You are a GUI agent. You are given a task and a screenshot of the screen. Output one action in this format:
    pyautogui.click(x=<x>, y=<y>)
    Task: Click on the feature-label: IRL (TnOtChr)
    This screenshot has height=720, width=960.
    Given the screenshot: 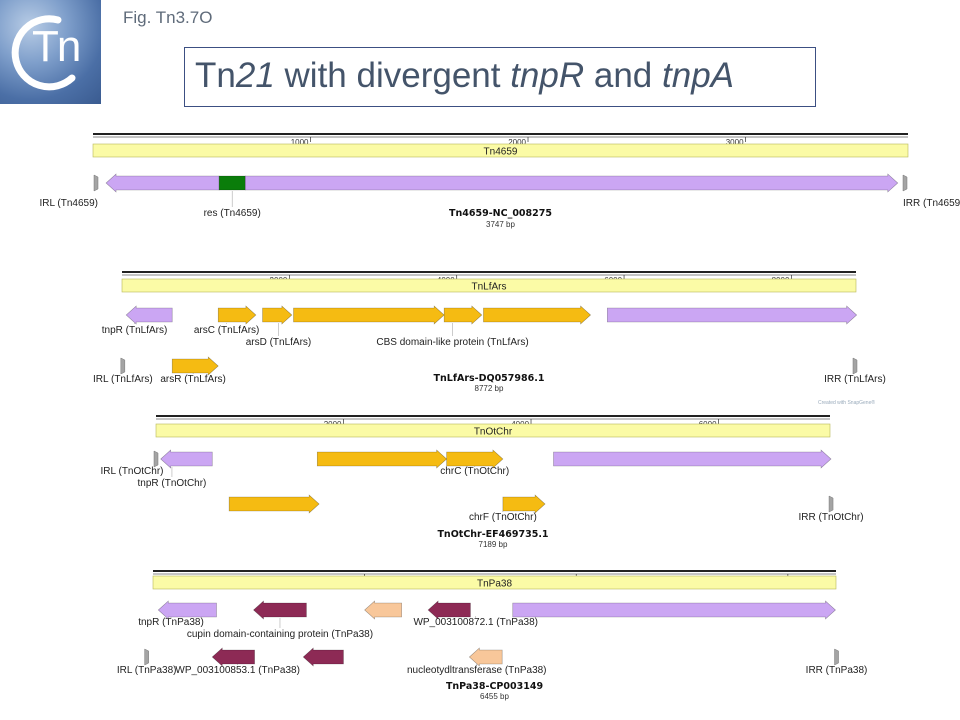 What is the action you would take?
    pyautogui.click(x=132, y=471)
    